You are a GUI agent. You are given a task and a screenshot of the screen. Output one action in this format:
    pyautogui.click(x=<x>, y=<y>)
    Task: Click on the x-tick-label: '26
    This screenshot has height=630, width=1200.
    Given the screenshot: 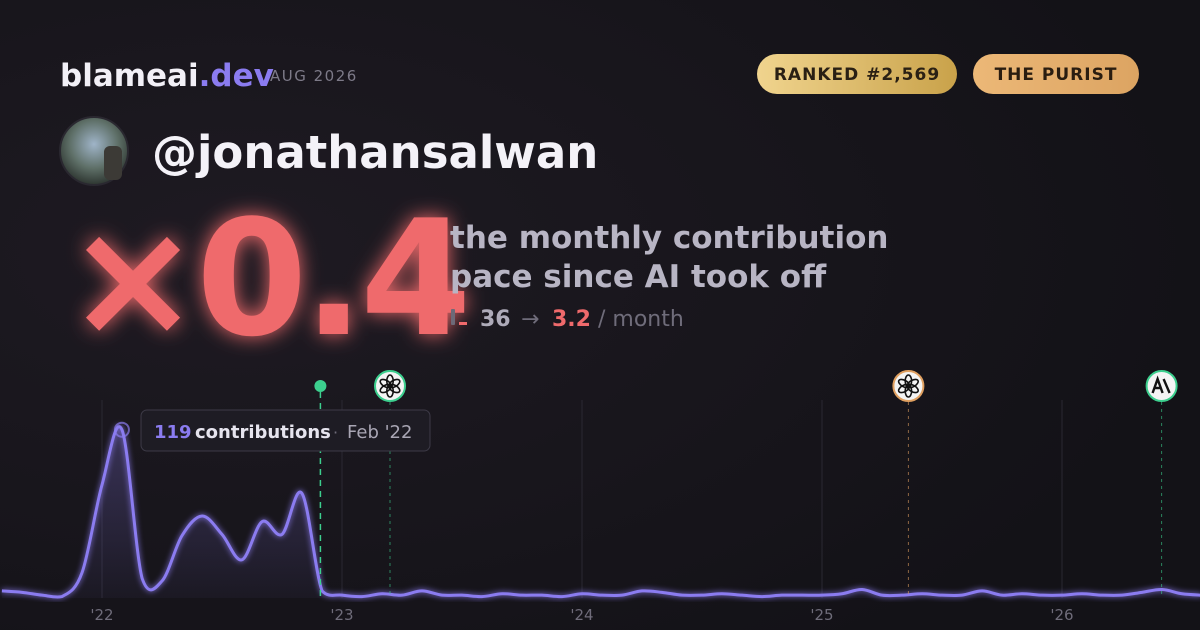 What is the action you would take?
    pyautogui.click(x=1061, y=615)
    